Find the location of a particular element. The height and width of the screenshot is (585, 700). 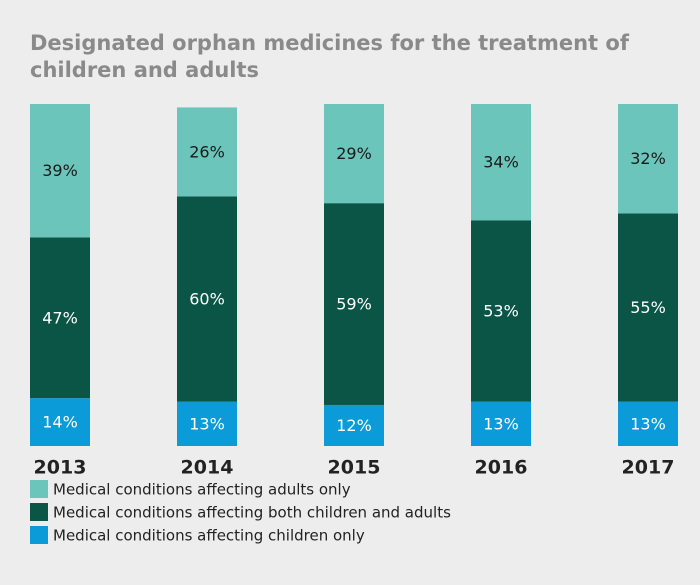

data-label: 55% is located at coordinates (648, 307).